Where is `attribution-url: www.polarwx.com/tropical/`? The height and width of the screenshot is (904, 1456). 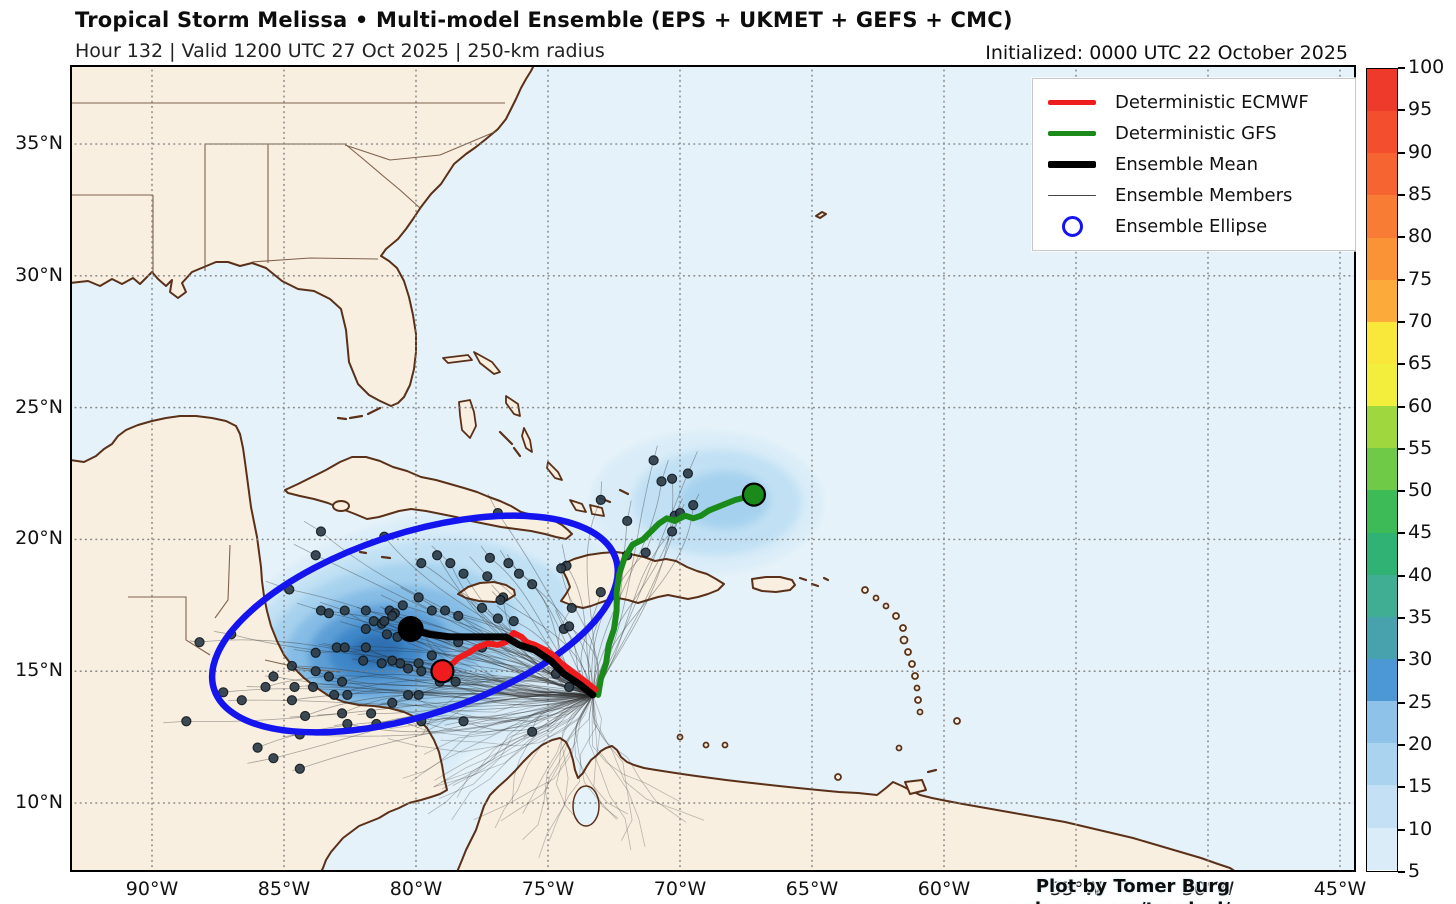 attribution-url: www.polarwx.com/tropical/ is located at coordinates (1092, 901).